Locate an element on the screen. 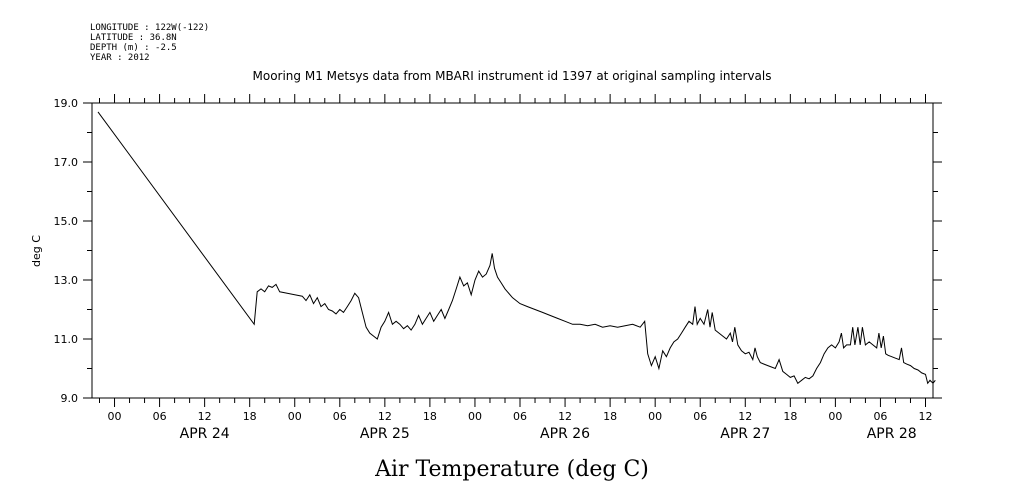  x-axis-label: Air Temperature (deg C) is located at coordinates (511, 469).